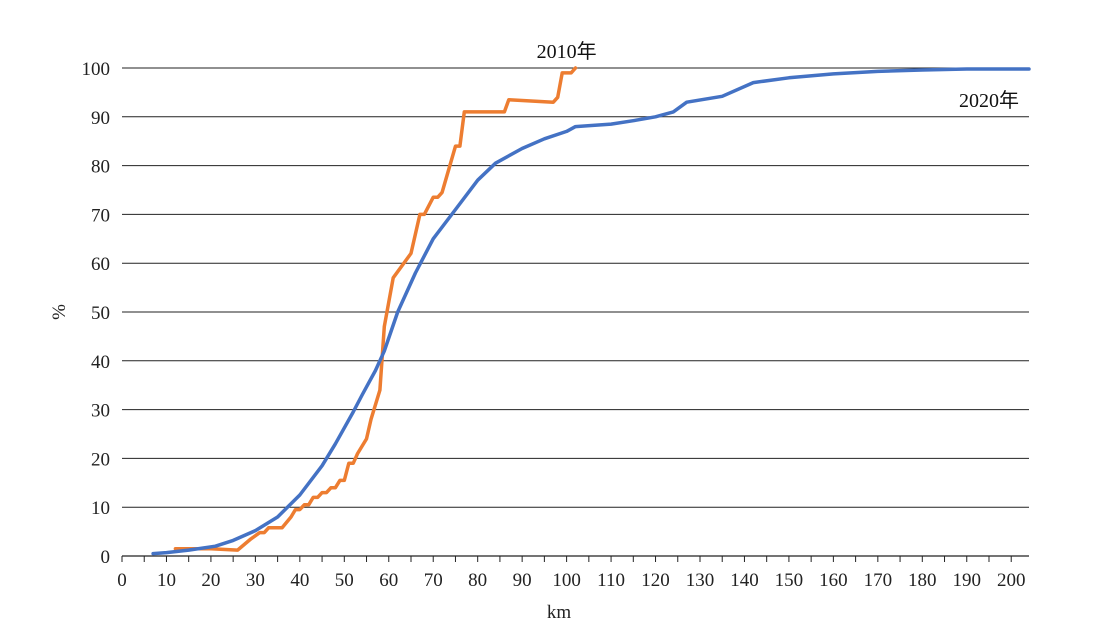 This screenshot has width=1094, height=640. What do you see at coordinates (100, 459) in the screenshot?
I see `y-tick-label: 20` at bounding box center [100, 459].